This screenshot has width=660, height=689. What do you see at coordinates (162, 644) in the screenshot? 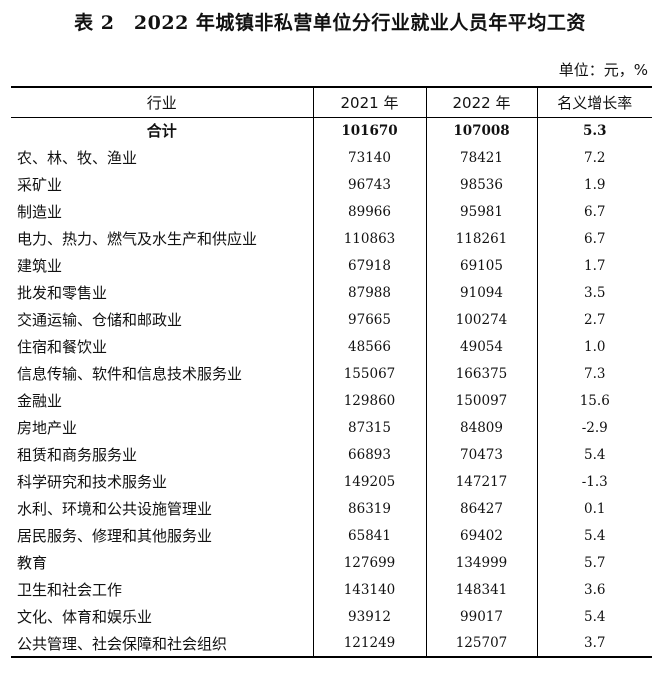
I see `industry-cell: 公共管理、社会保障和社会组织` at bounding box center [162, 644].